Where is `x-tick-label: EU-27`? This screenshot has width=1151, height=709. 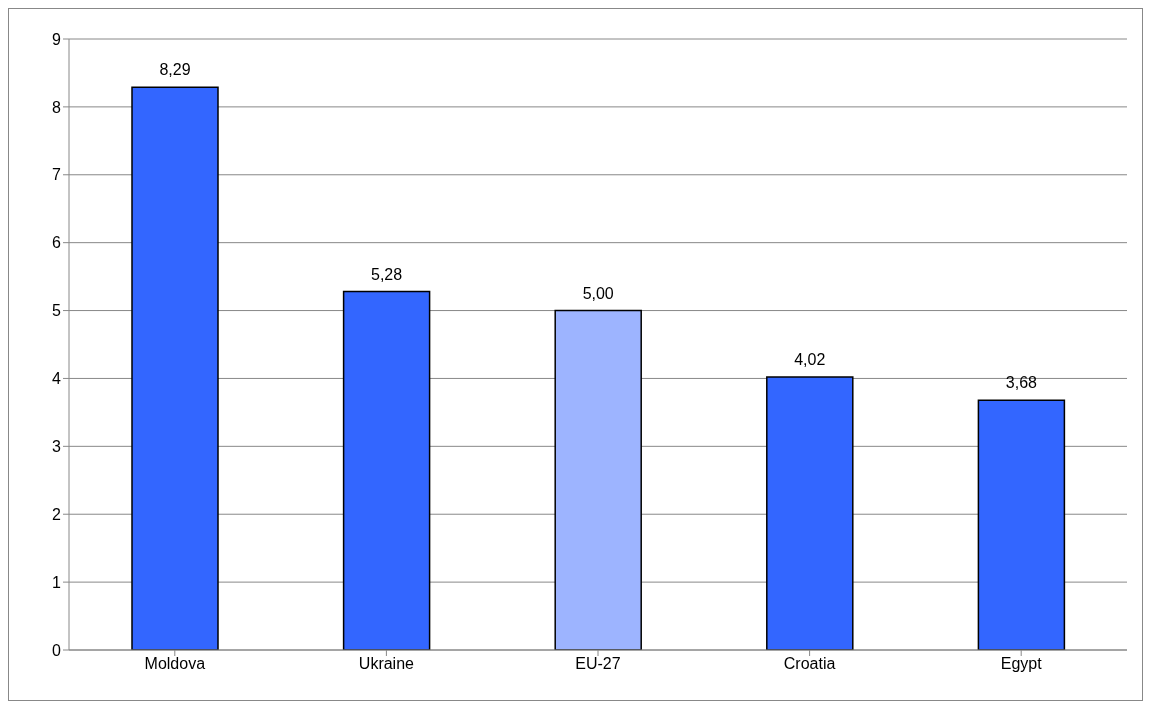 x-tick-label: EU-27 is located at coordinates (598, 664).